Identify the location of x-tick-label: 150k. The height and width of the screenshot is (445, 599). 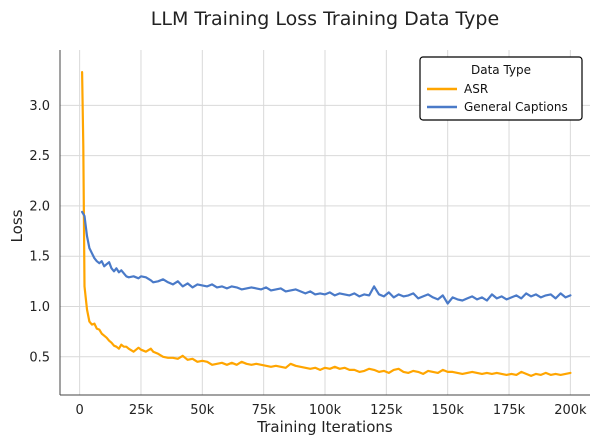
(448, 410).